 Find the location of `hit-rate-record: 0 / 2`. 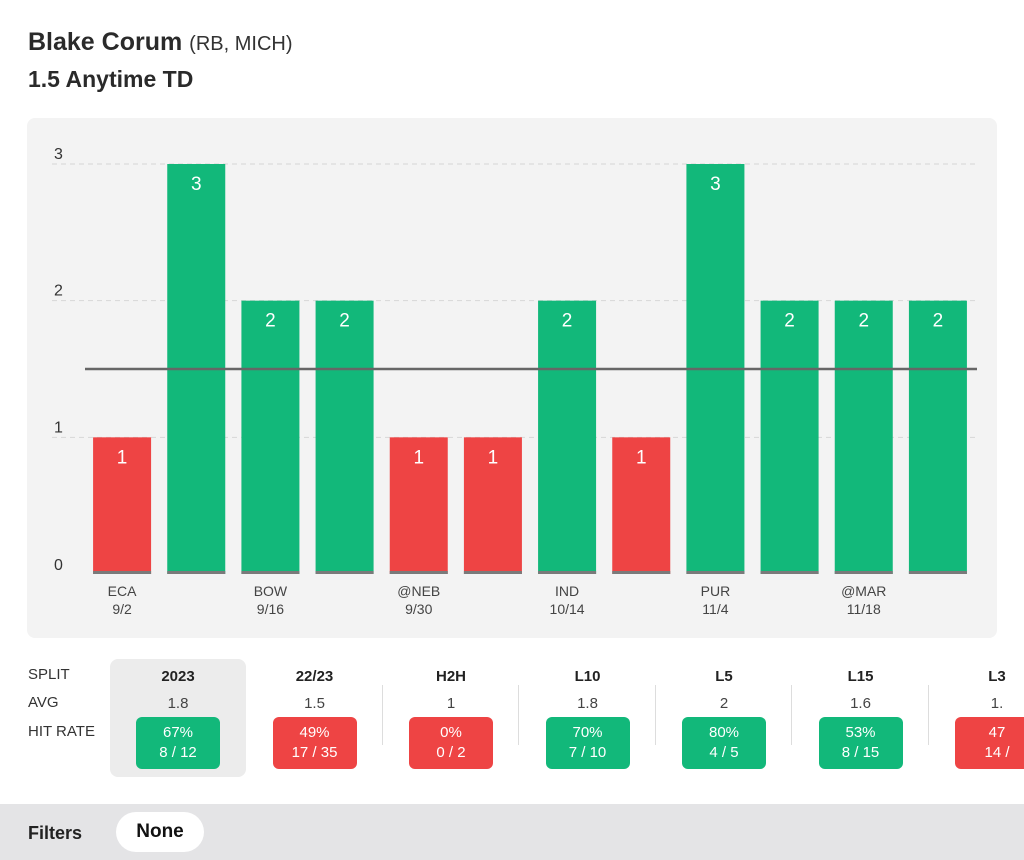

hit-rate-record: 0 / 2 is located at coordinates (451, 752).